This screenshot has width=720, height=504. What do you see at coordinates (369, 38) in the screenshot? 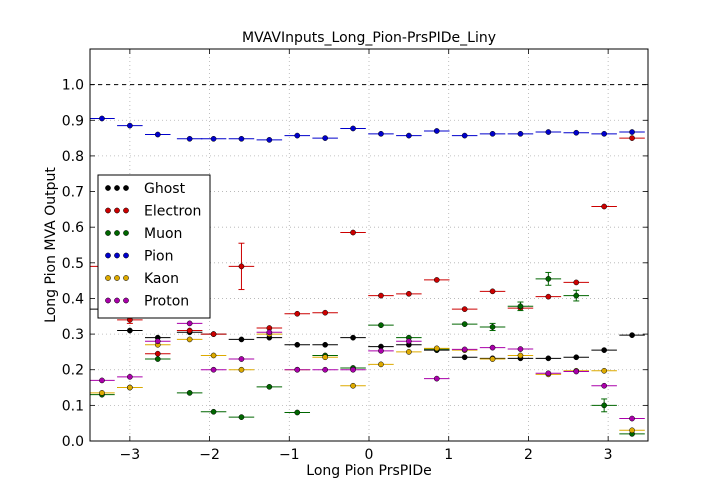
I see `chart-title: MVAVInputs_Long_Pion-PrsPIDe_Liny` at bounding box center [369, 38].